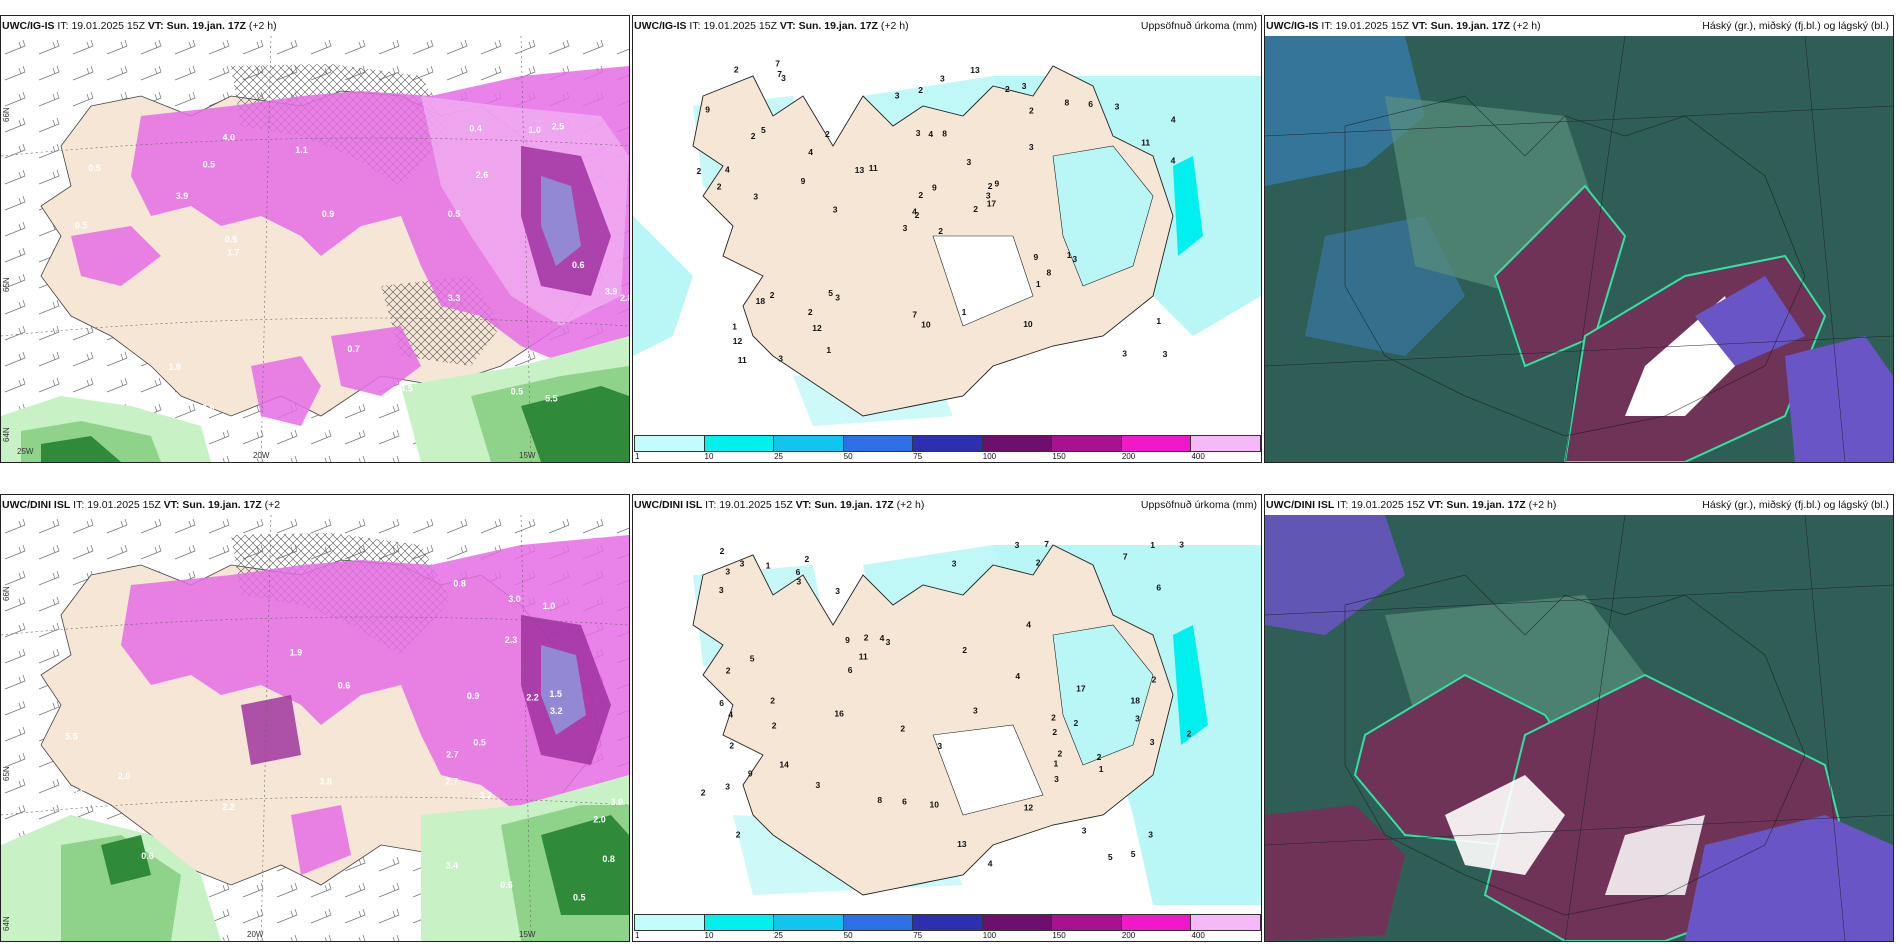 Image resolution: width=1900 pixels, height=950 pixels. What do you see at coordinates (918, 935) in the screenshot?
I see `legend-label: 75` at bounding box center [918, 935].